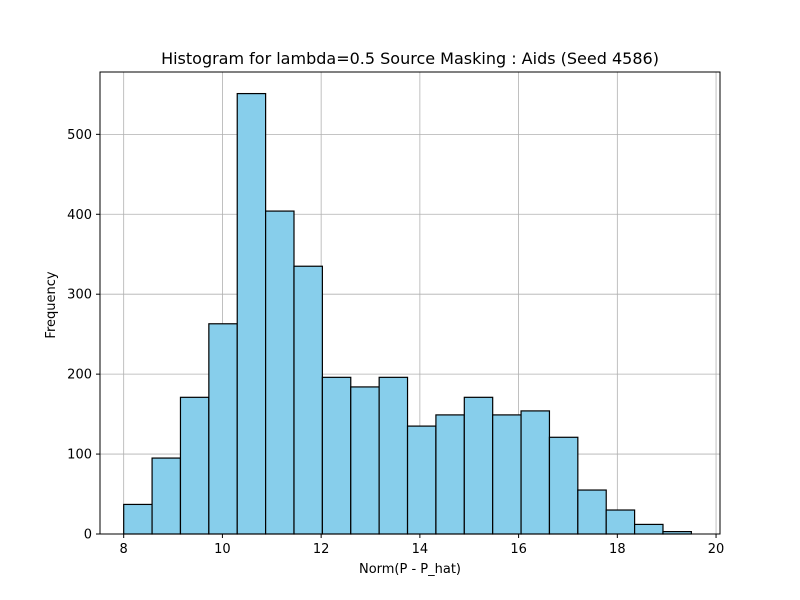 The image size is (800, 600). What do you see at coordinates (83, 335) in the screenshot?
I see `y-axis-ticks: 0 100 200 300 400 500` at bounding box center [83, 335].